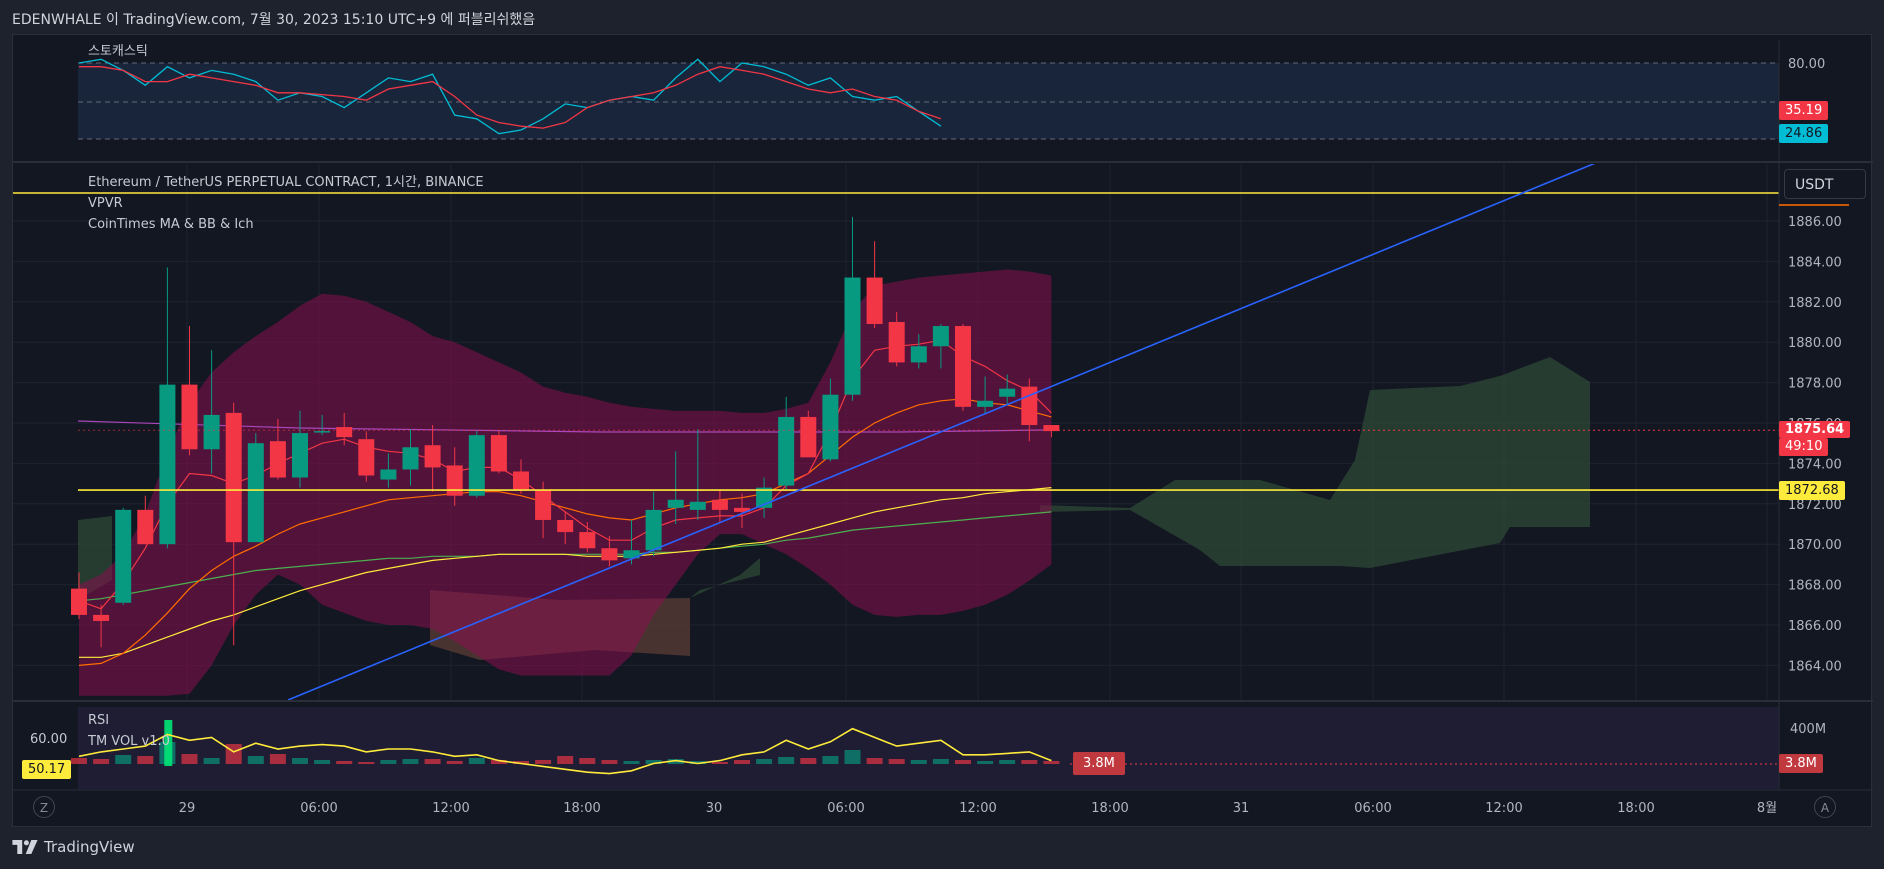 This screenshot has height=869, width=1884. I want to click on zoom-button: Z, so click(44, 807).